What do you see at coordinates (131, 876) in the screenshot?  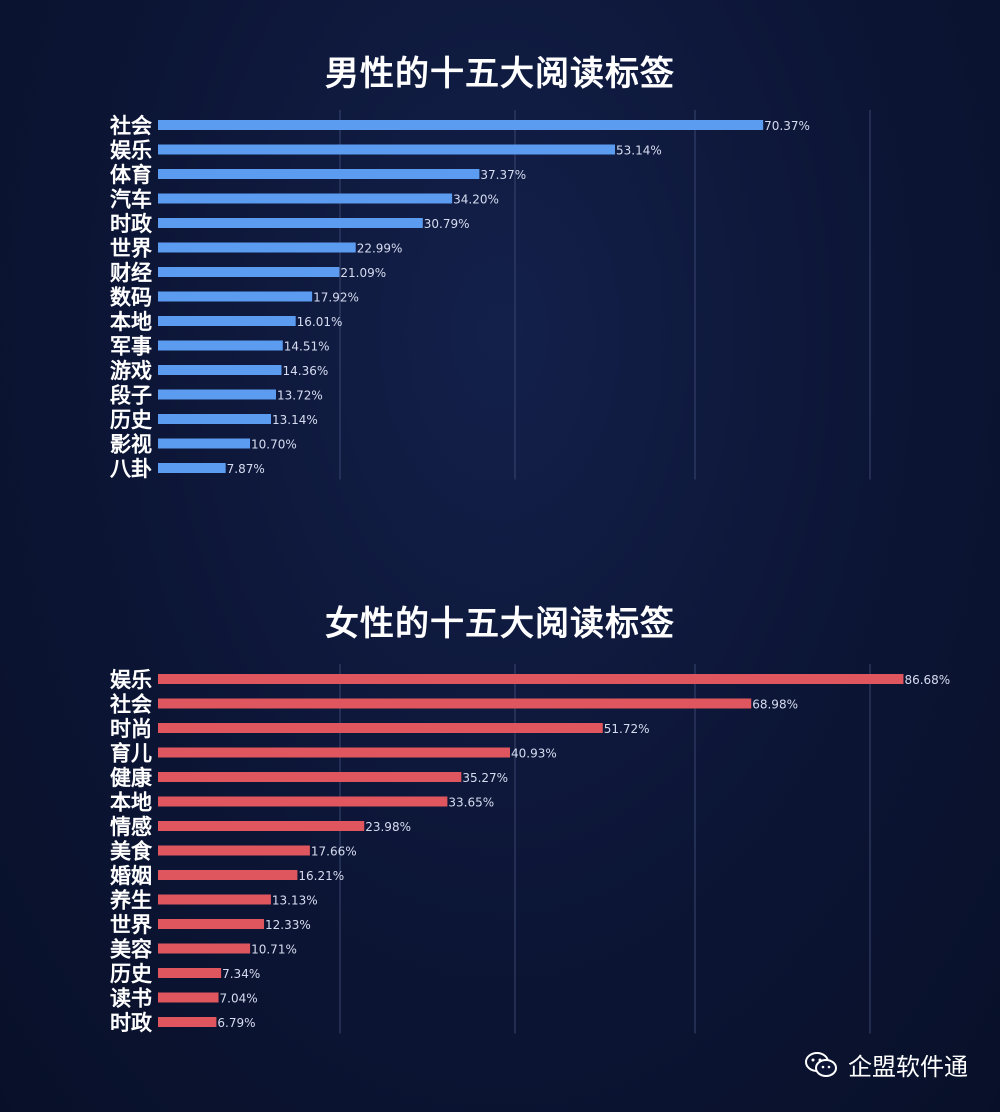 I see `women-category-label: 婚姻` at bounding box center [131, 876].